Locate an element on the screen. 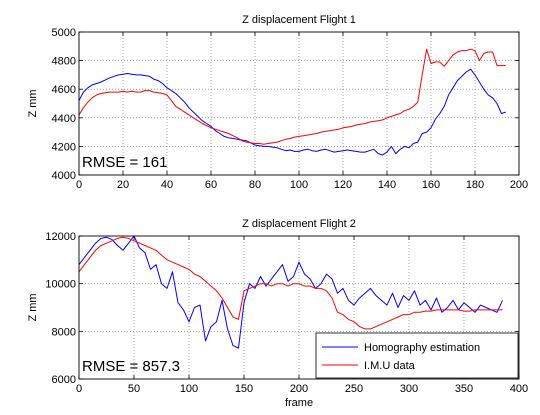  legend-box is located at coordinates (417, 355).